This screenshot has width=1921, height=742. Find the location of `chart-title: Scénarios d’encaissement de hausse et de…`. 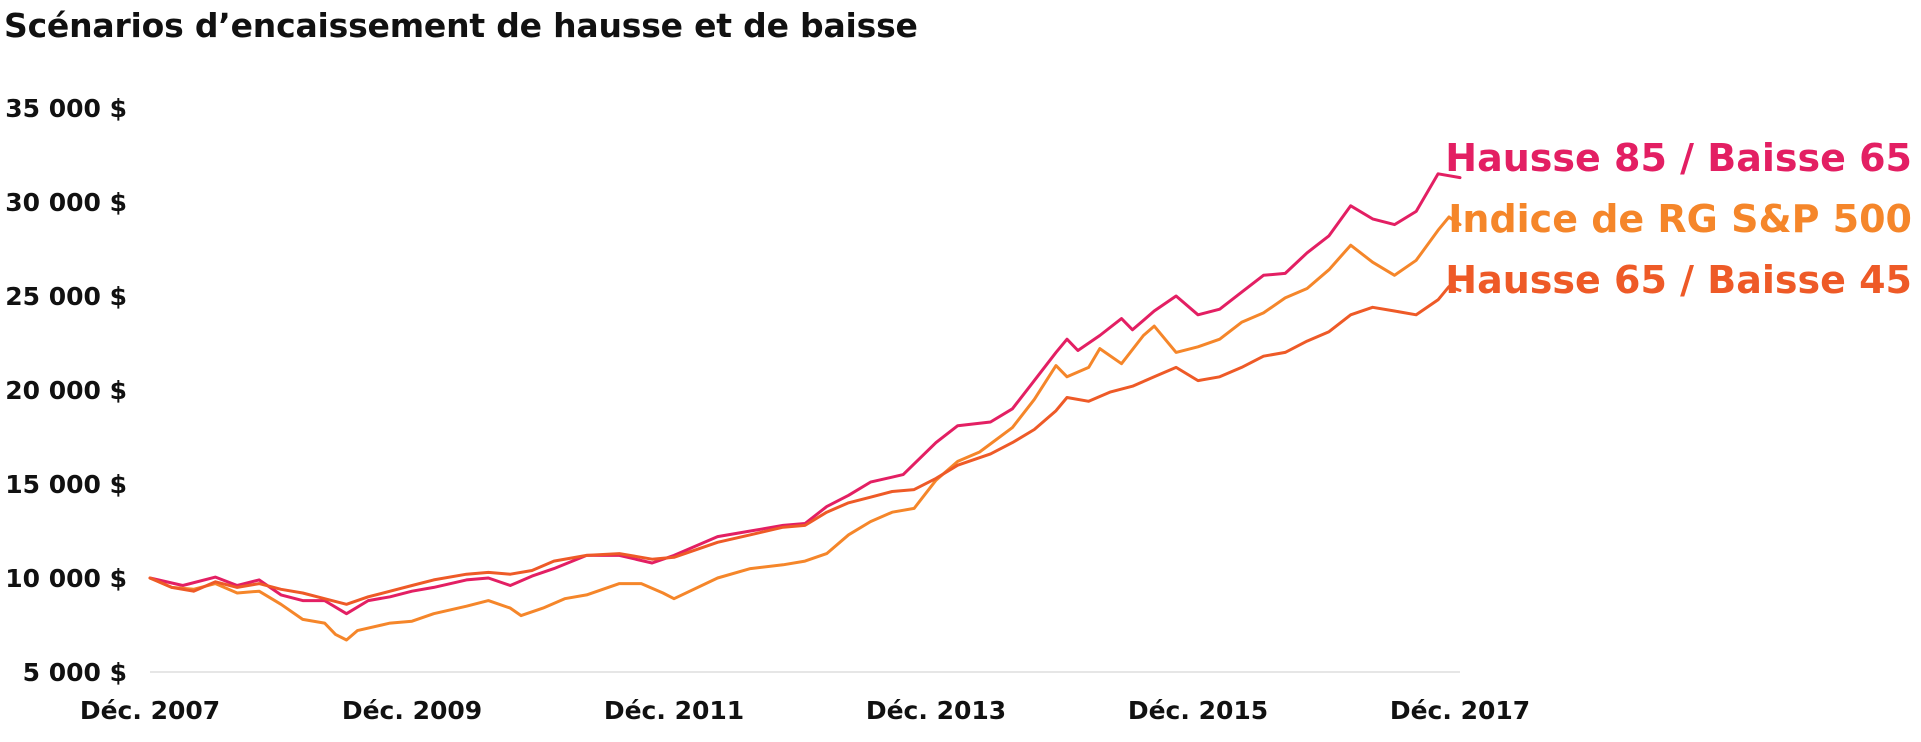

chart-title: Scénarios d’encaissement de hausse et de… is located at coordinates (461, 25).